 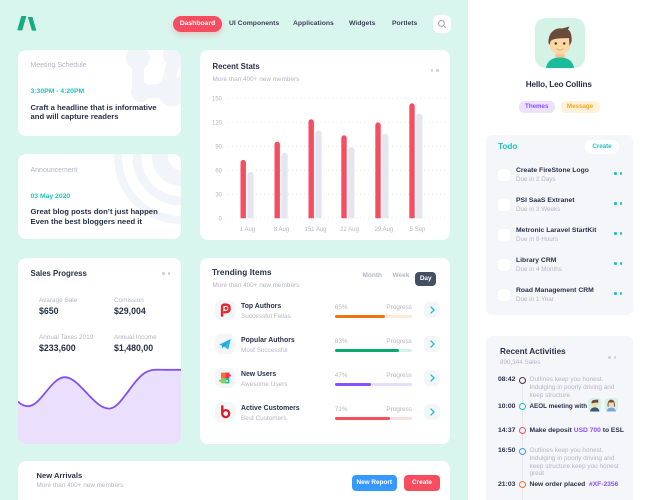 I want to click on svg-text: 0, so click(x=220, y=219).